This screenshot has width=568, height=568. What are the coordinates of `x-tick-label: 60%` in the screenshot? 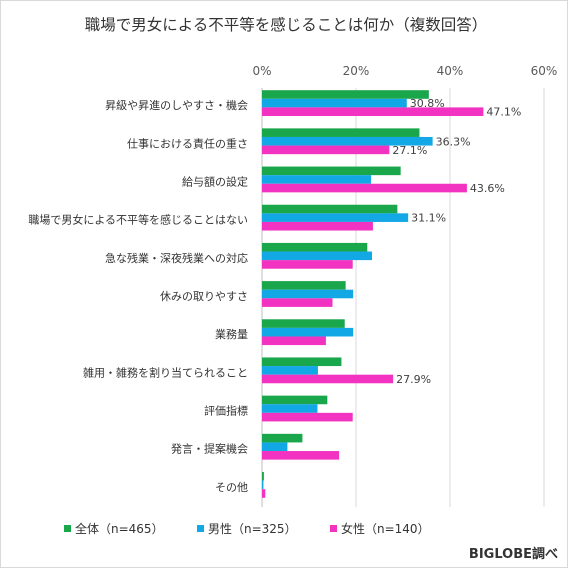 It's located at (544, 71).